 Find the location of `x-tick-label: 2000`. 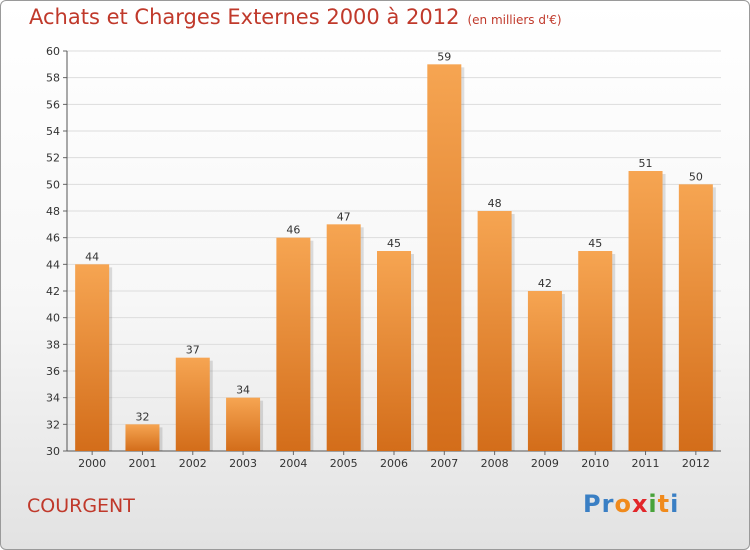

x-tick-label: 2000 is located at coordinates (92, 463).